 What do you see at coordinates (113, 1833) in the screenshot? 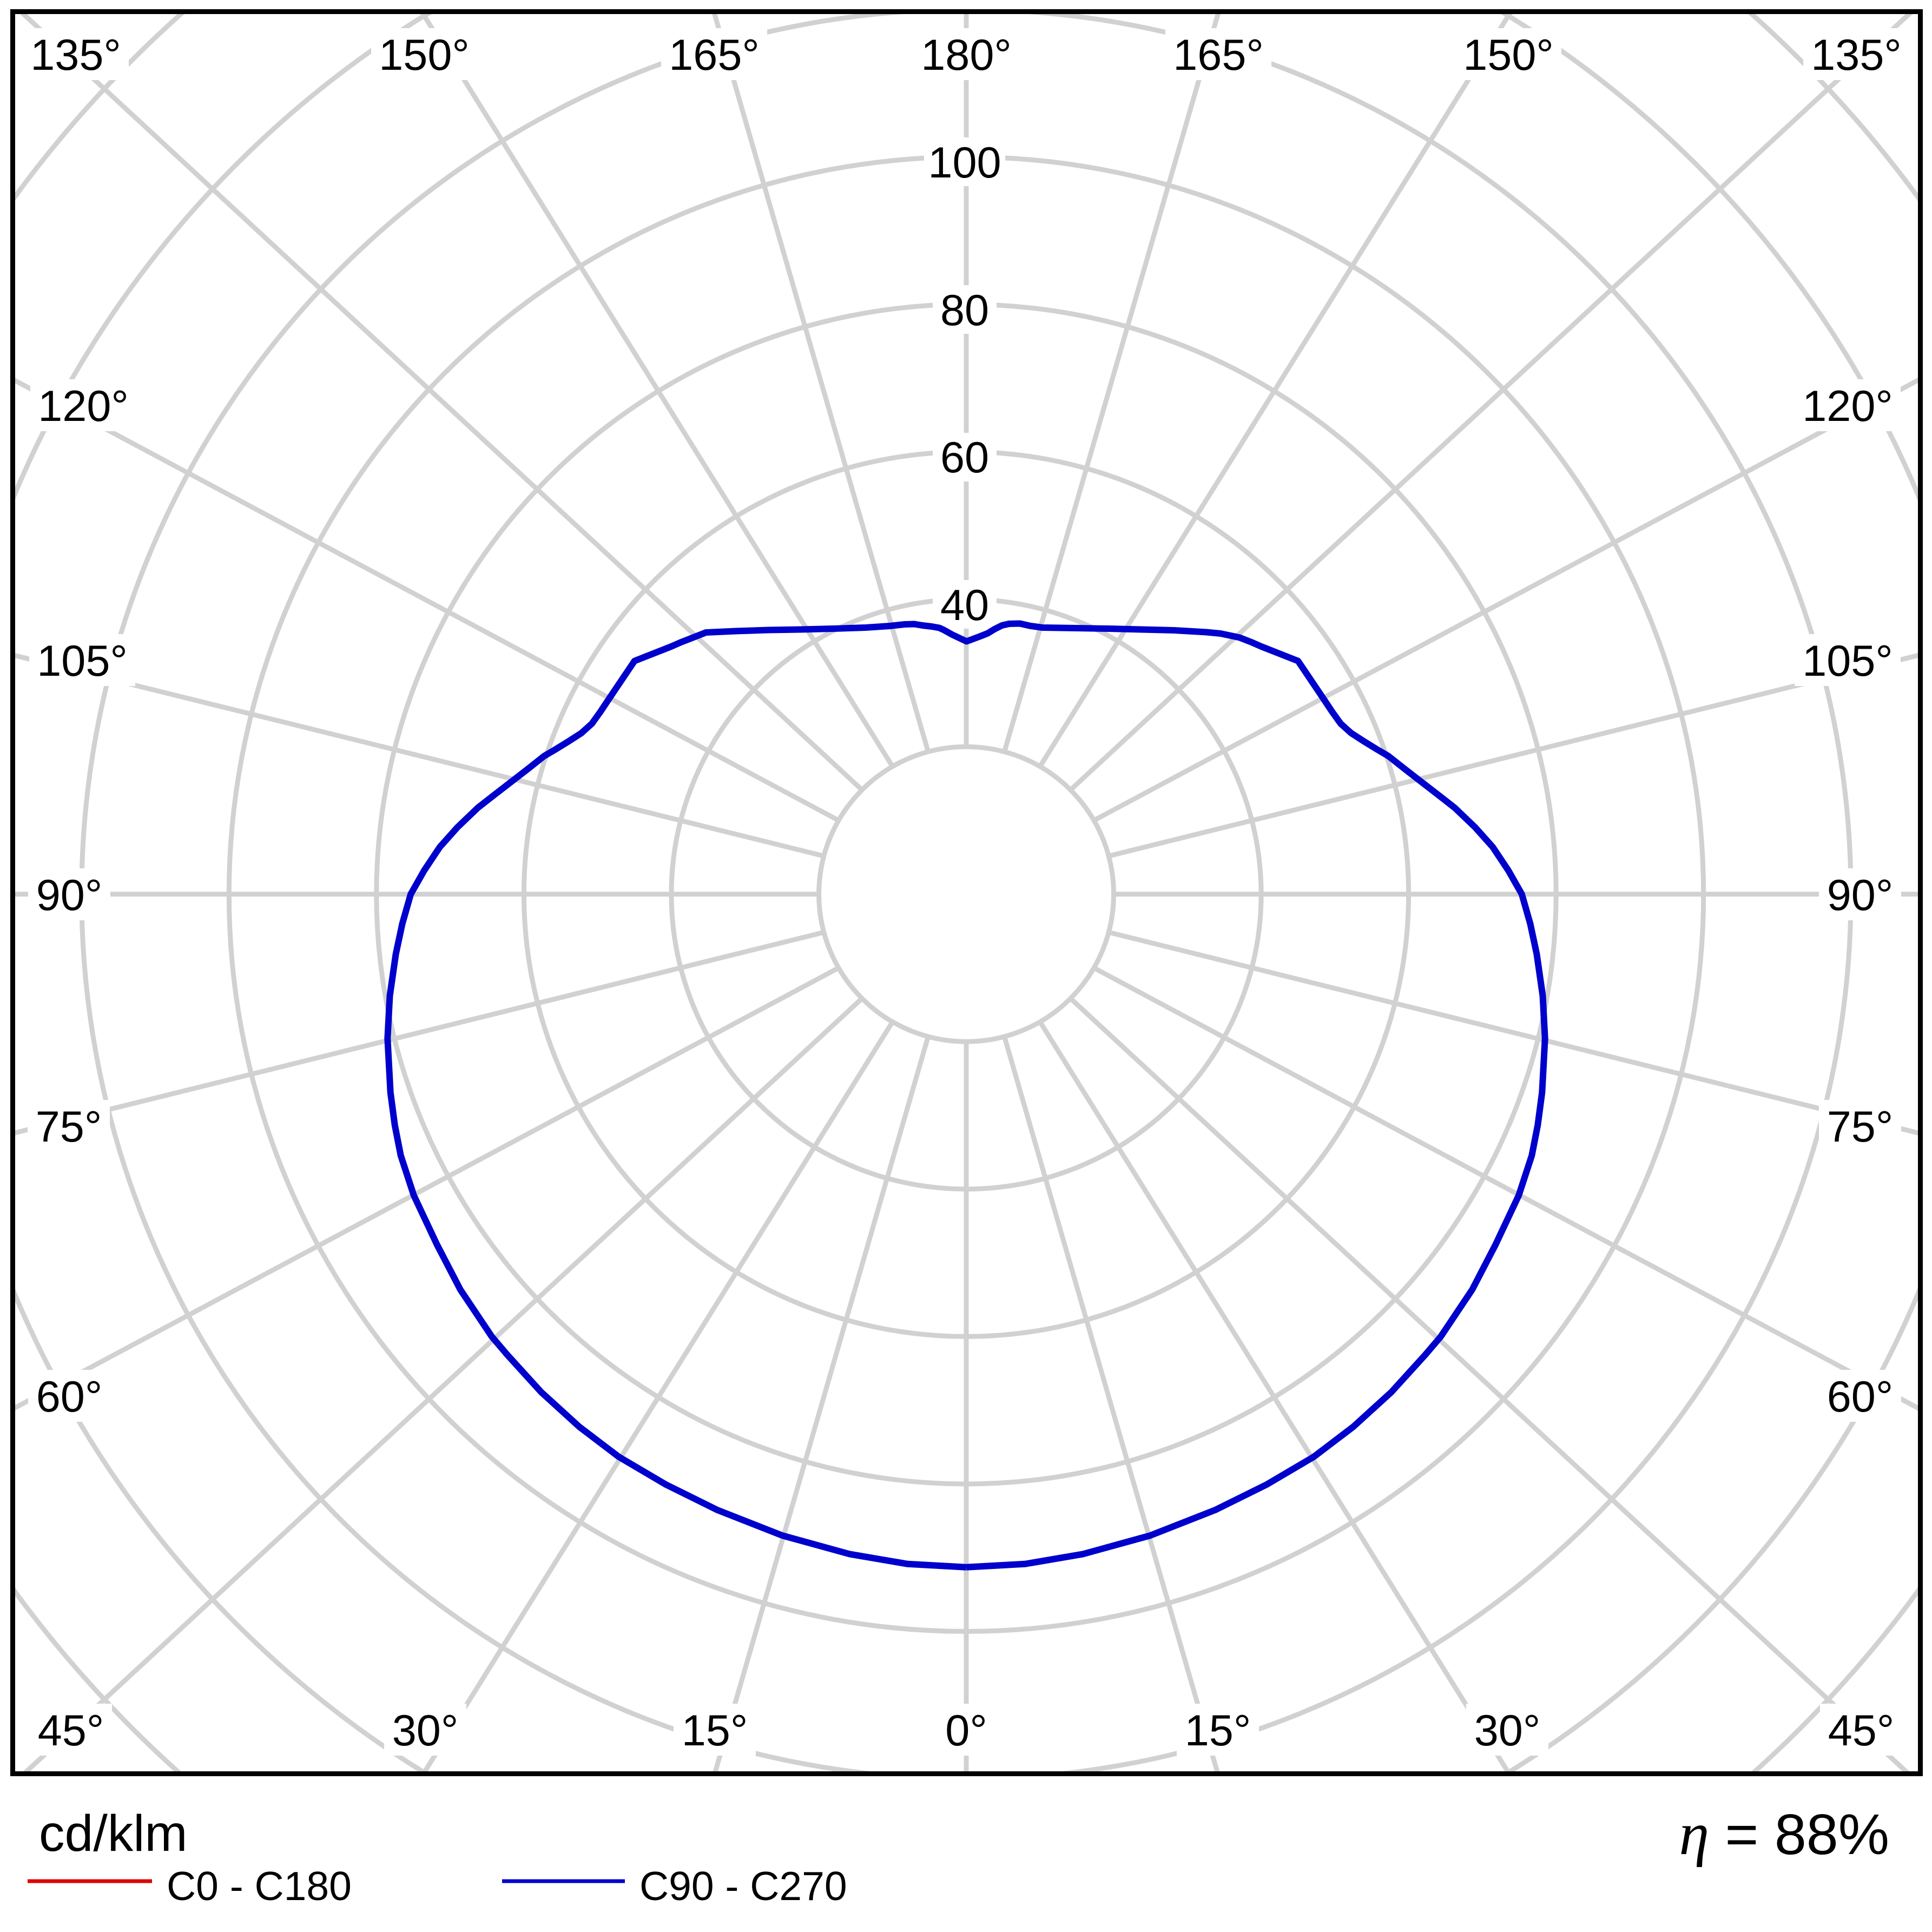
I see `svg-text: cd/klm` at bounding box center [113, 1833].